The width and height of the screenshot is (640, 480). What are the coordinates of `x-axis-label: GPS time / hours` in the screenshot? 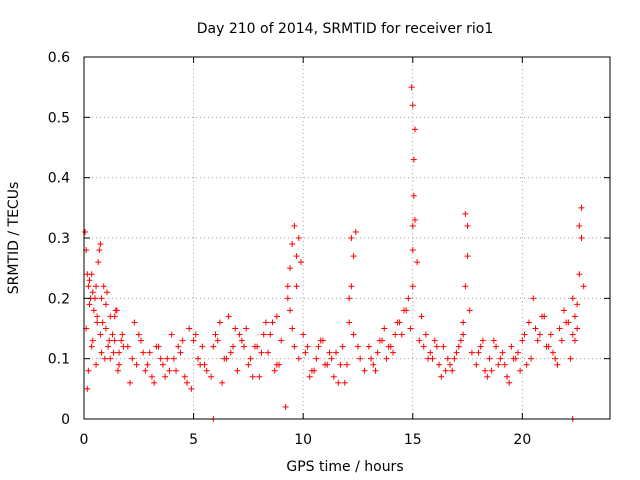 It's located at (344, 467).